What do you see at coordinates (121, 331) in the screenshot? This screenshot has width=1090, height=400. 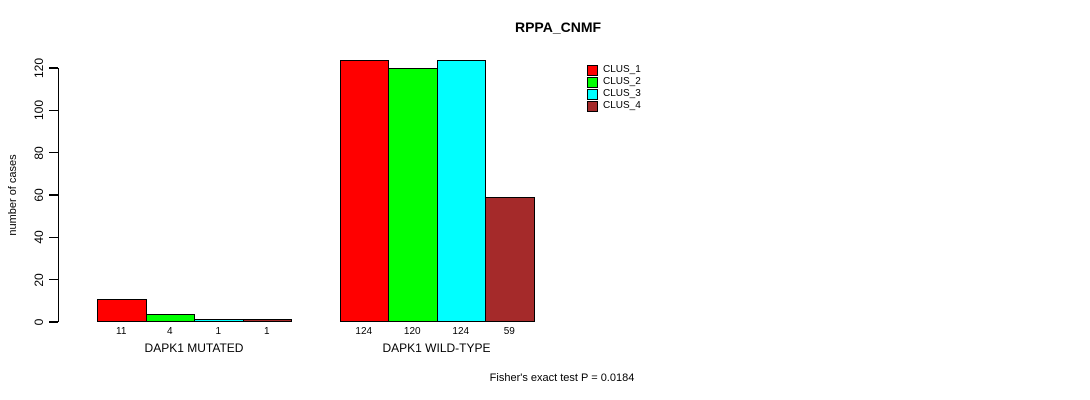 I see `bar-value-label: 11` at bounding box center [121, 331].